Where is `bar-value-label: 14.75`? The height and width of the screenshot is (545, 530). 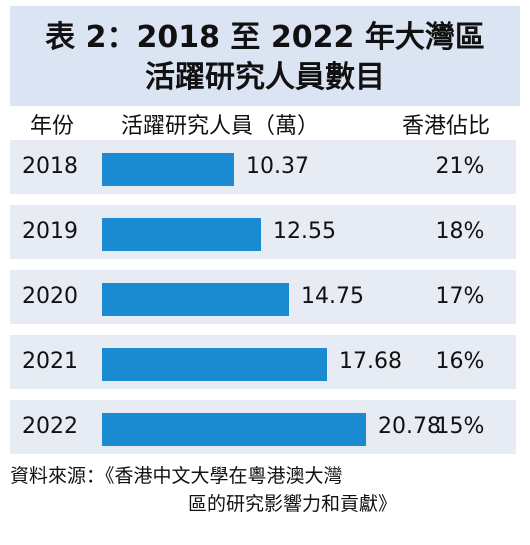
bar-value-label: 14.75 is located at coordinates (332, 296).